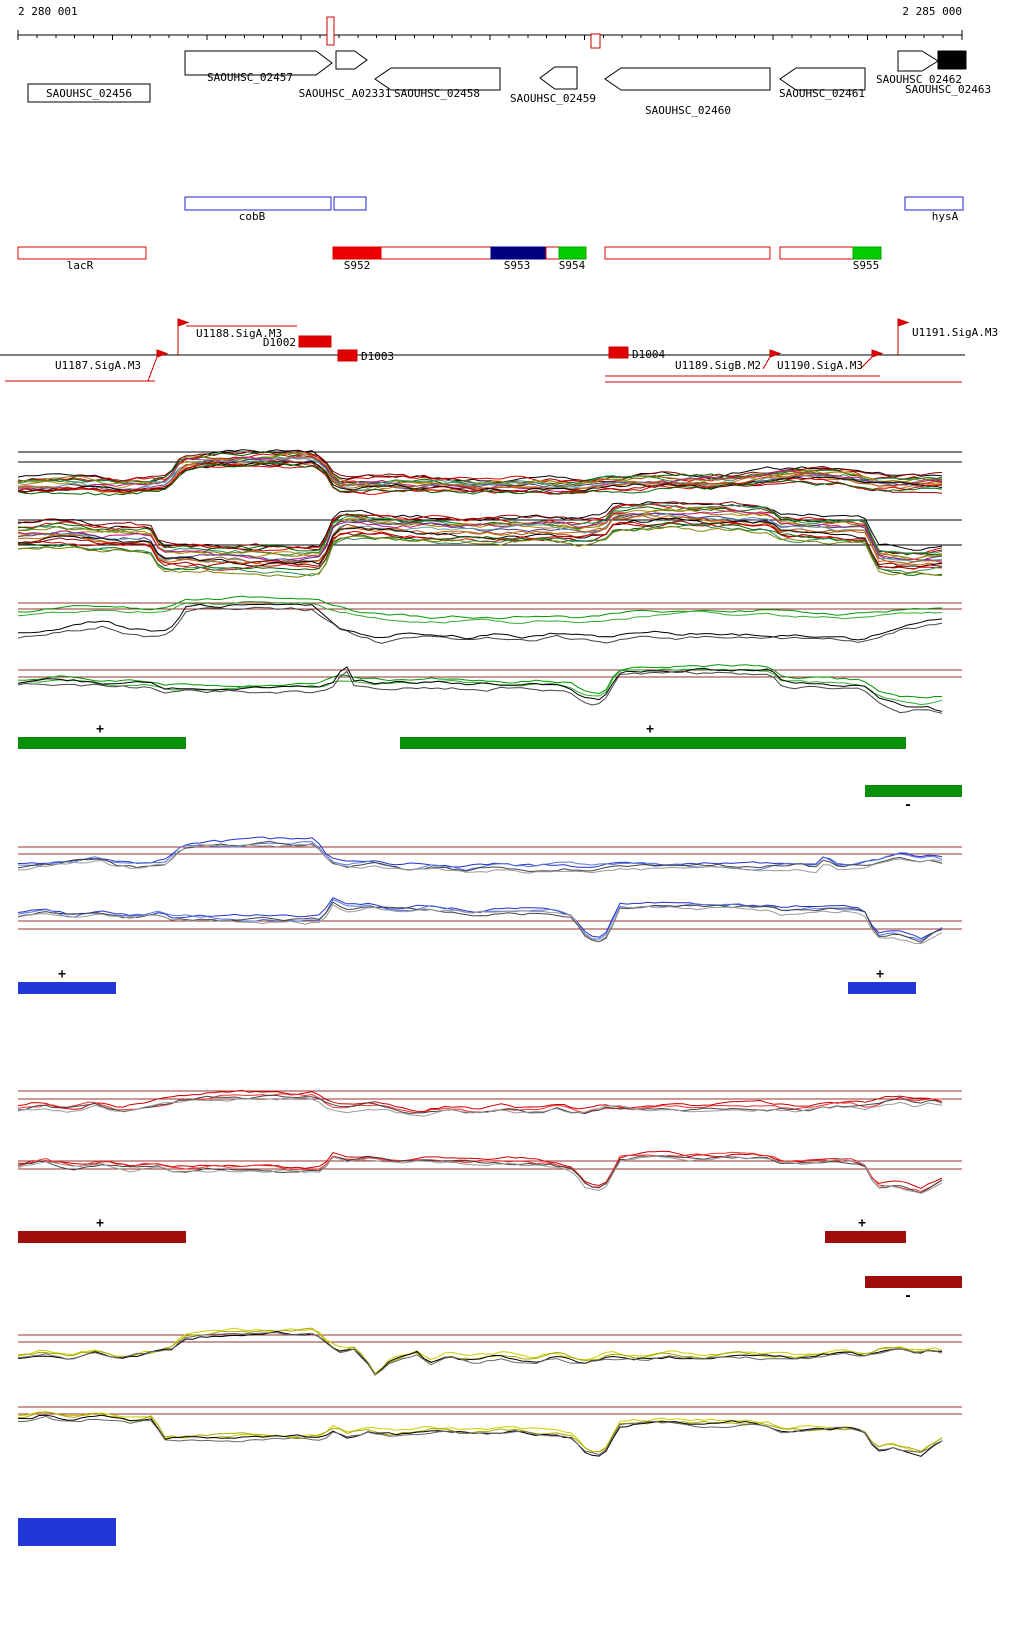 The height and width of the screenshot is (1644, 1024). Describe the element at coordinates (820, 365) in the screenshot. I see `tu-label: U1190.SigA.M3` at that location.